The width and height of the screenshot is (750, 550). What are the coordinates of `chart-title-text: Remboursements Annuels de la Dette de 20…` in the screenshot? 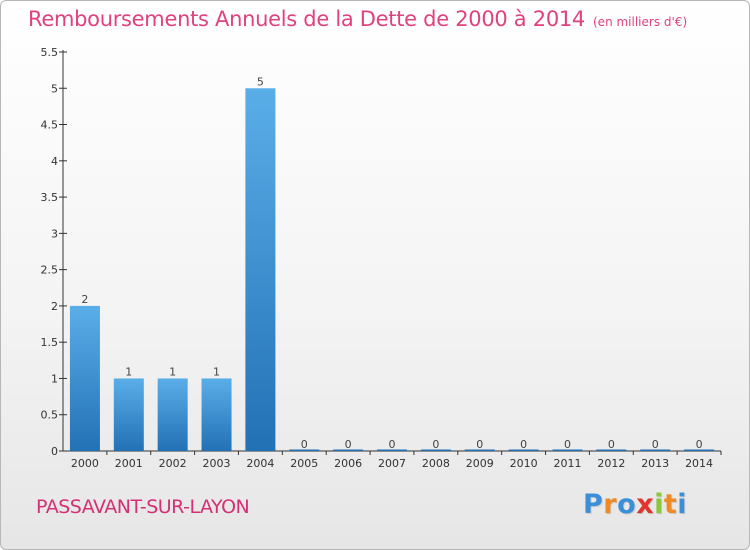 It's located at (306, 19).